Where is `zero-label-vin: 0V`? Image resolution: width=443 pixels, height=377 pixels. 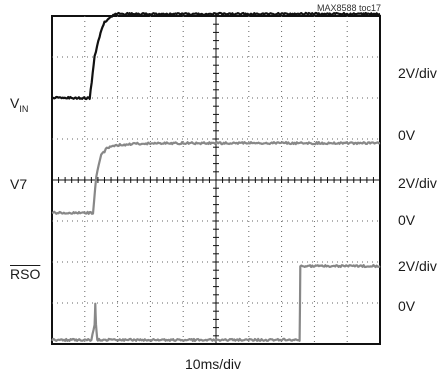 zero-label-vin: 0V is located at coordinates (406, 135).